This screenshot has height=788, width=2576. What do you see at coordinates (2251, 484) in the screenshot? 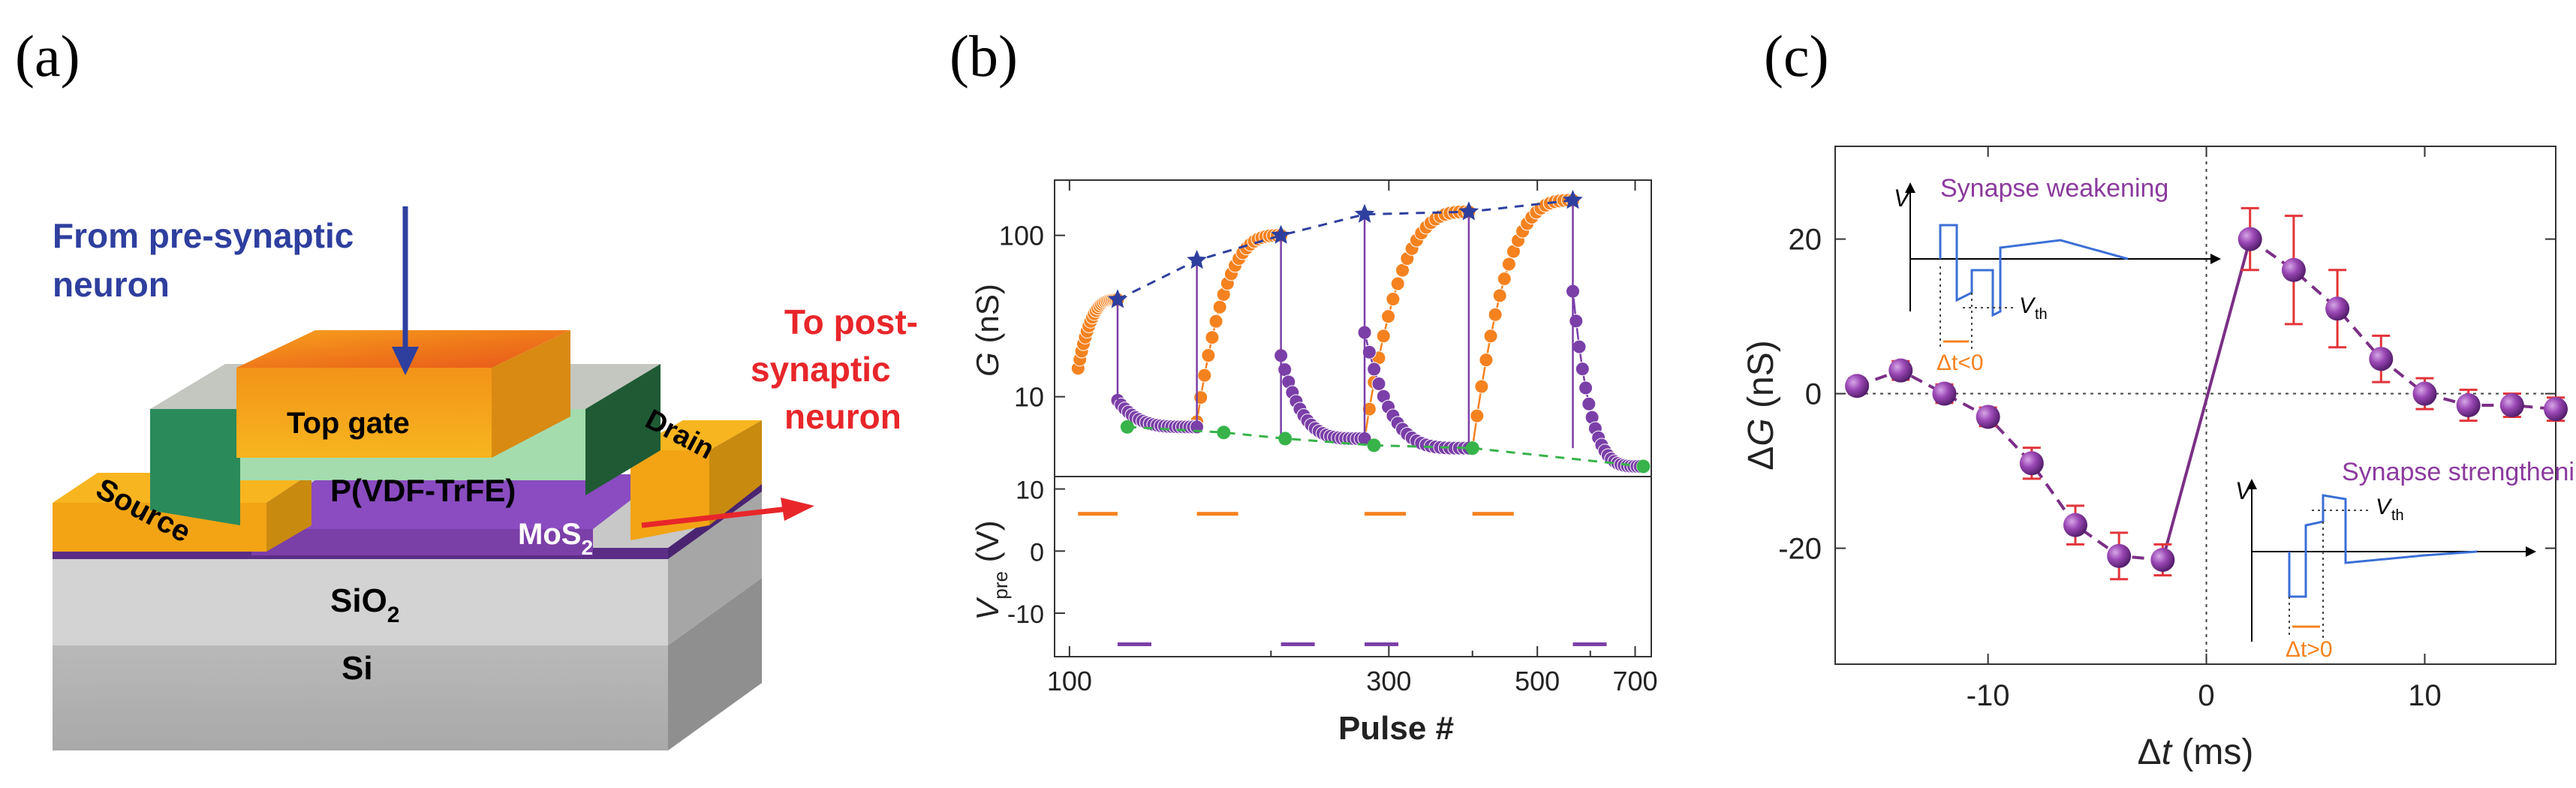
I see `inset-strong-vaxis-arrow` at bounding box center [2251, 484].